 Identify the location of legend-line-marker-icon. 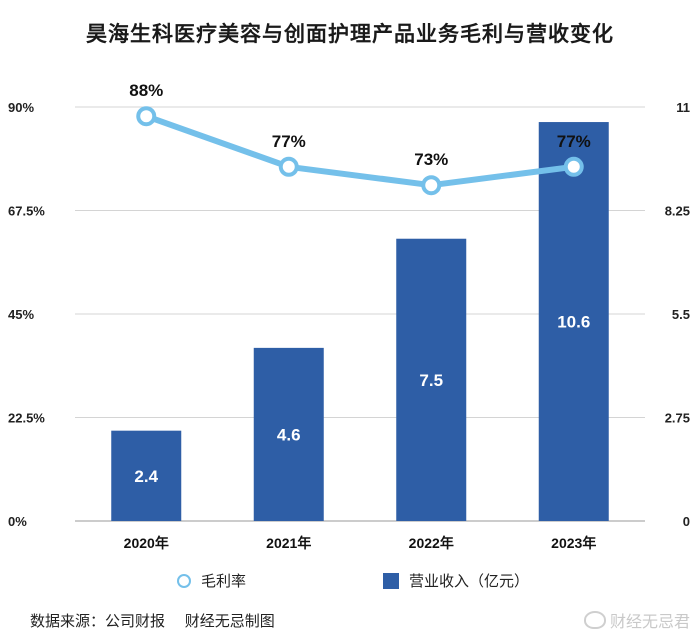
(184, 581).